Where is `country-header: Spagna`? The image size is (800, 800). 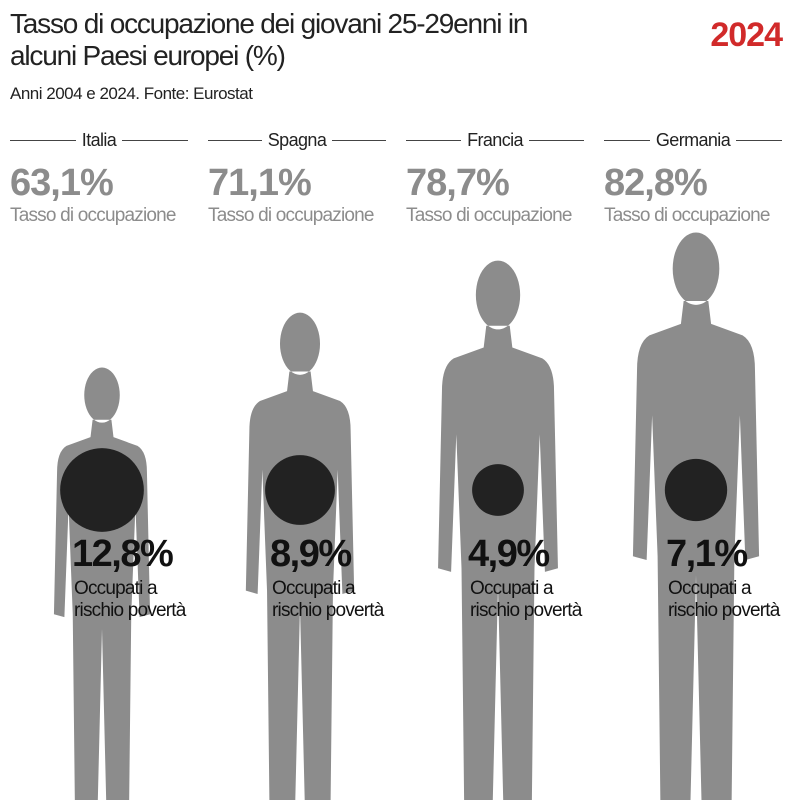
country-header: Spagna is located at coordinates (297, 140).